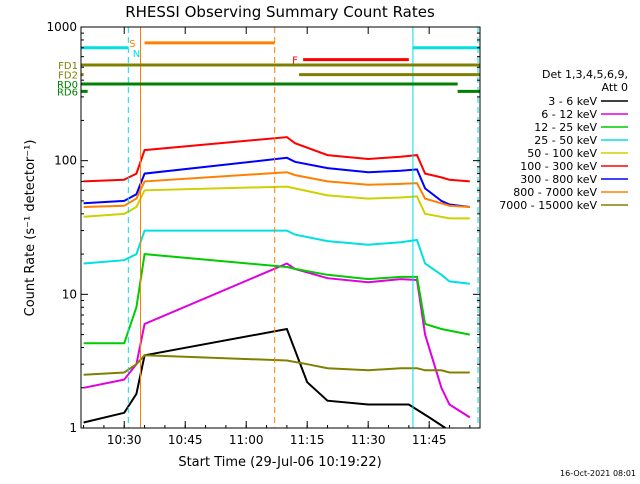 The image size is (640, 484). What do you see at coordinates (368, 440) in the screenshot?
I see `x-tick-label-11-30: 11:30` at bounding box center [368, 440].